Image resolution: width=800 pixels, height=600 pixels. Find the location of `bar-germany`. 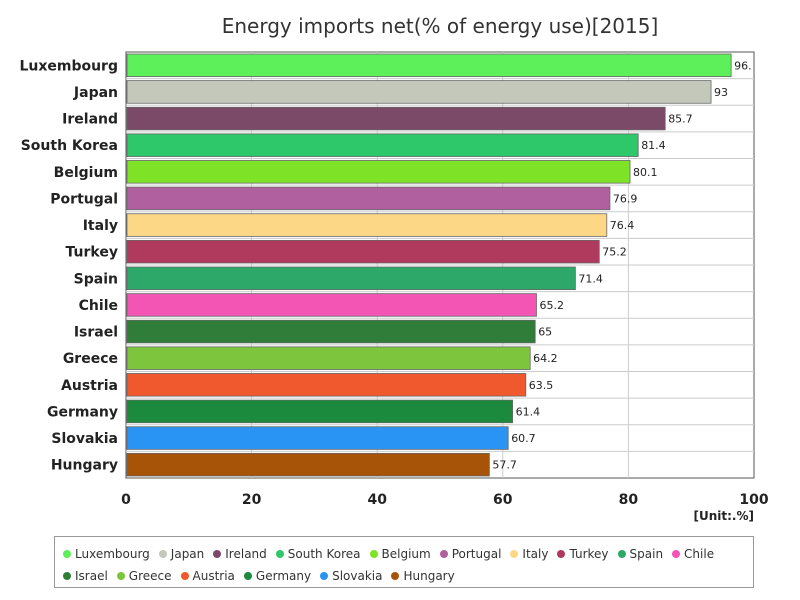

bar-germany is located at coordinates (319, 411).